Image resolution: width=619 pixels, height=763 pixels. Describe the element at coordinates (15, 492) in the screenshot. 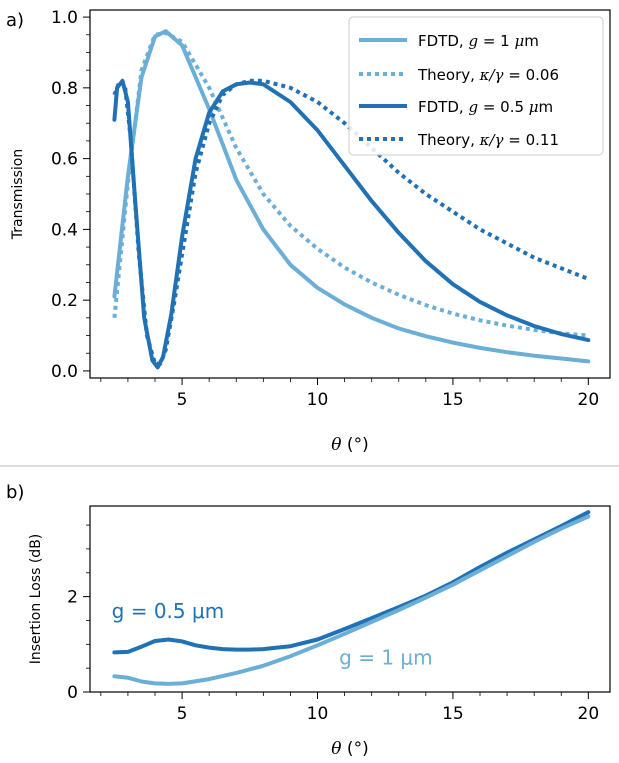

I see `panel-b-label: b)` at that location.